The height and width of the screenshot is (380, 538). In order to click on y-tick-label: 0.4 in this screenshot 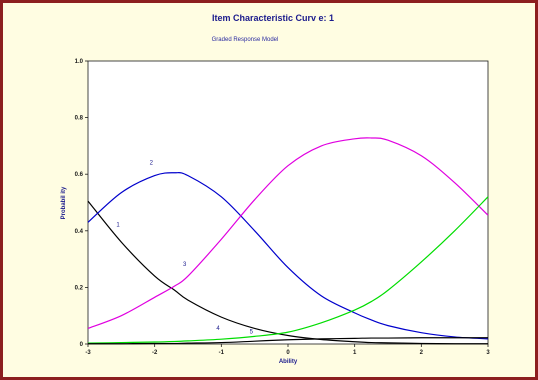, I will do `click(79, 232)`.